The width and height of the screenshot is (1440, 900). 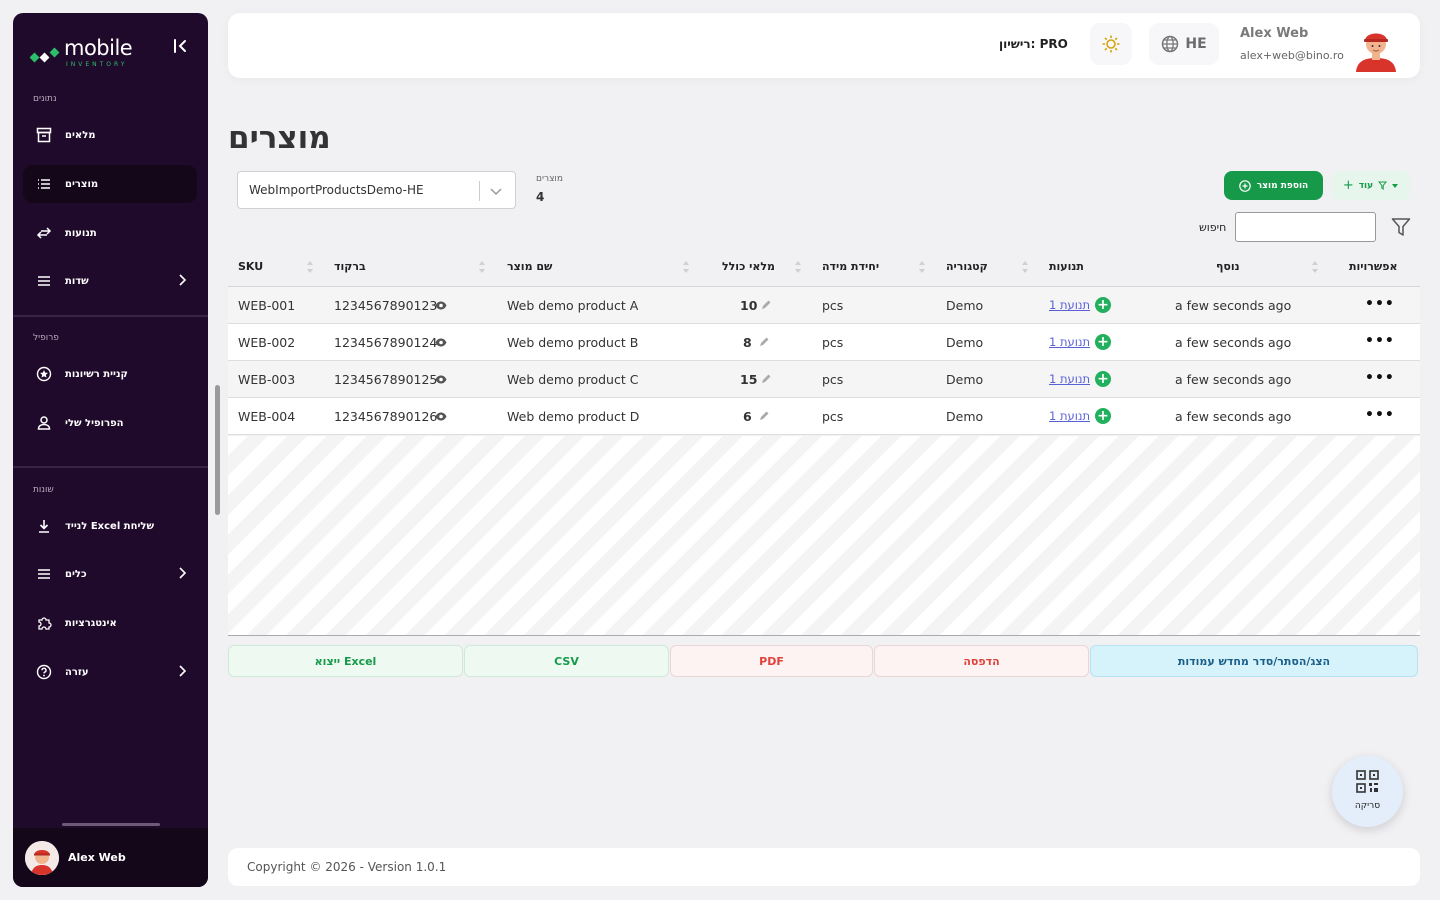 What do you see at coordinates (96, 374) in the screenshot?
I see `sidebar-item-label: קניית רשיונות` at bounding box center [96, 374].